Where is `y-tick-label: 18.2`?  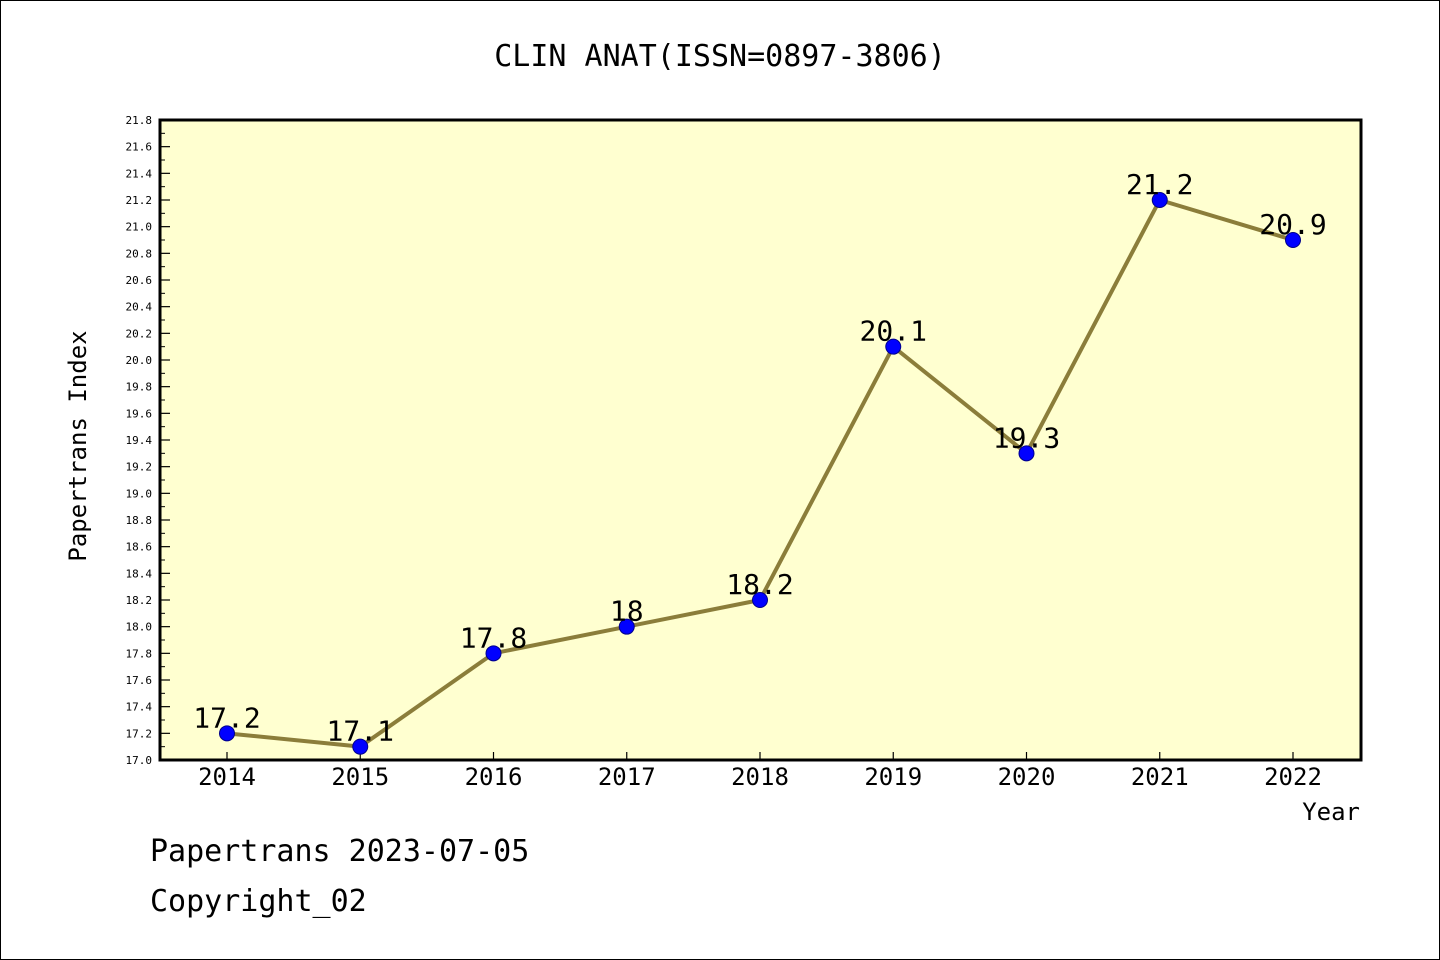 y-tick-label: 18.2 is located at coordinates (139, 600).